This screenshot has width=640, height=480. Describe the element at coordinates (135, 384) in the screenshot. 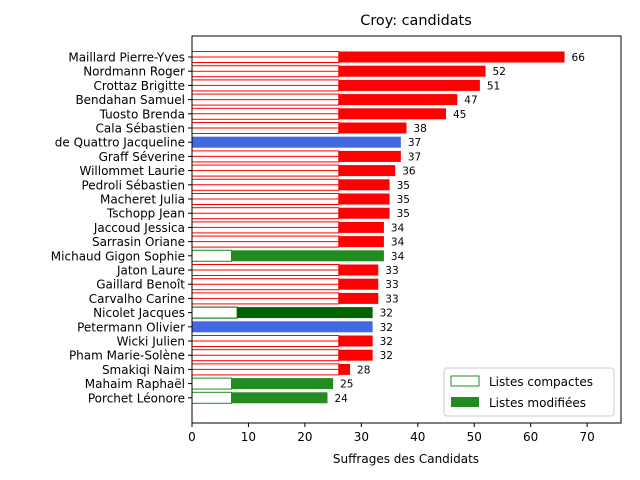

I see `y-tick-label: Mahaim Raphaël` at that location.